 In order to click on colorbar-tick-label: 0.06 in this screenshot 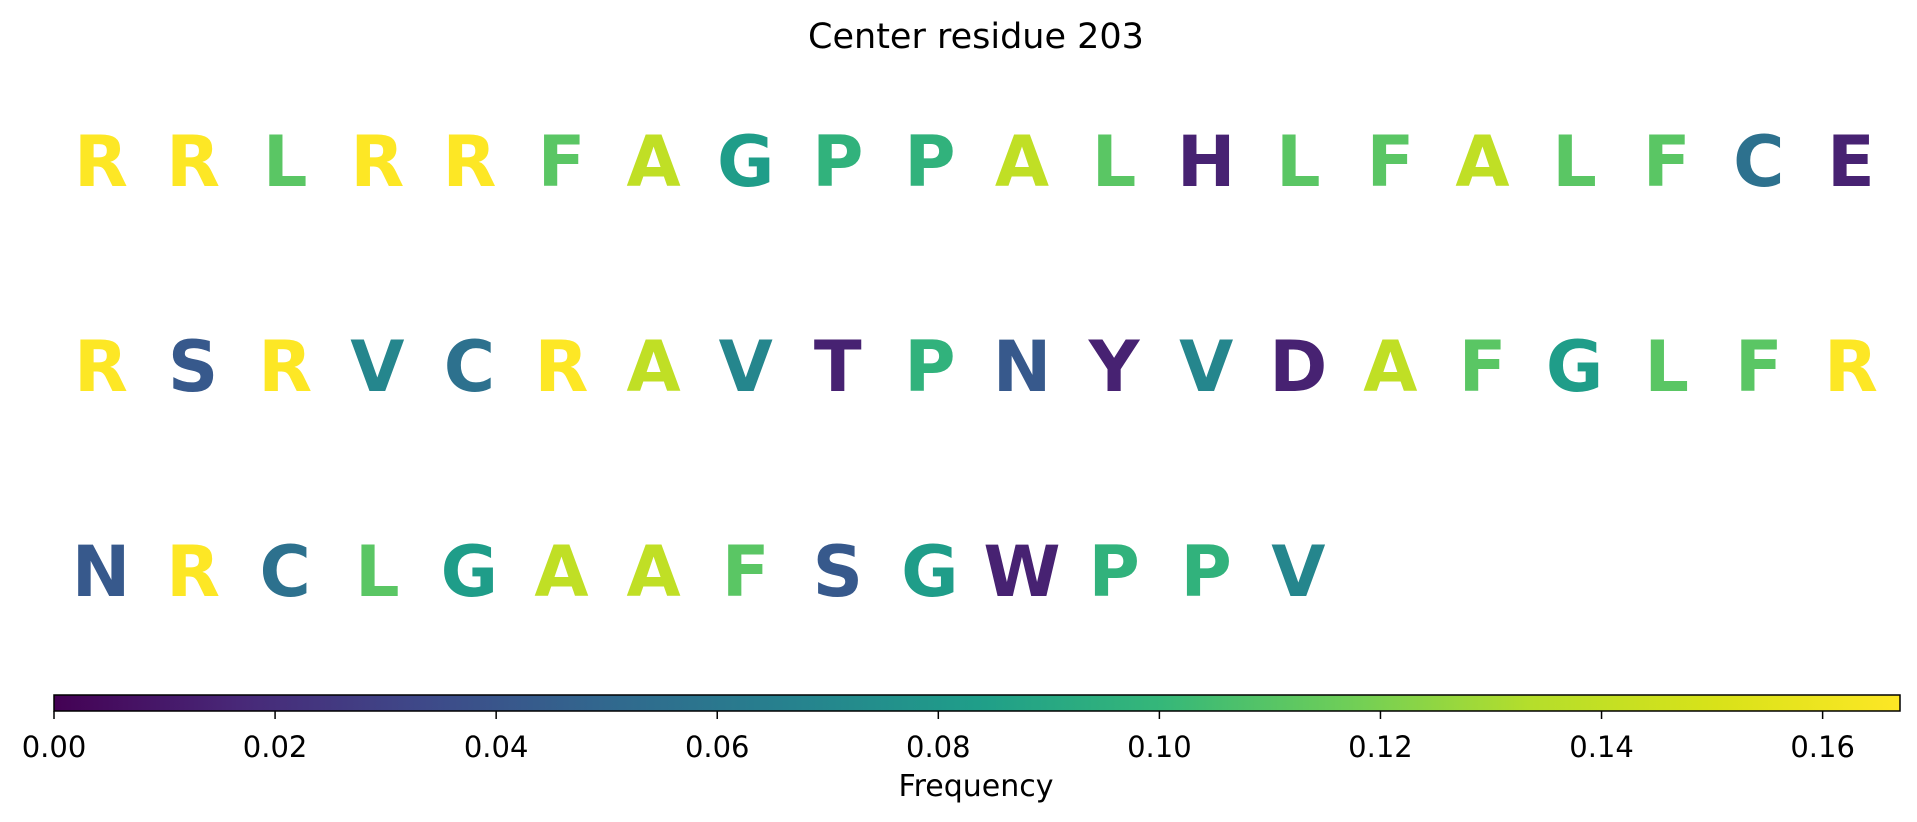, I will do `click(717, 747)`.